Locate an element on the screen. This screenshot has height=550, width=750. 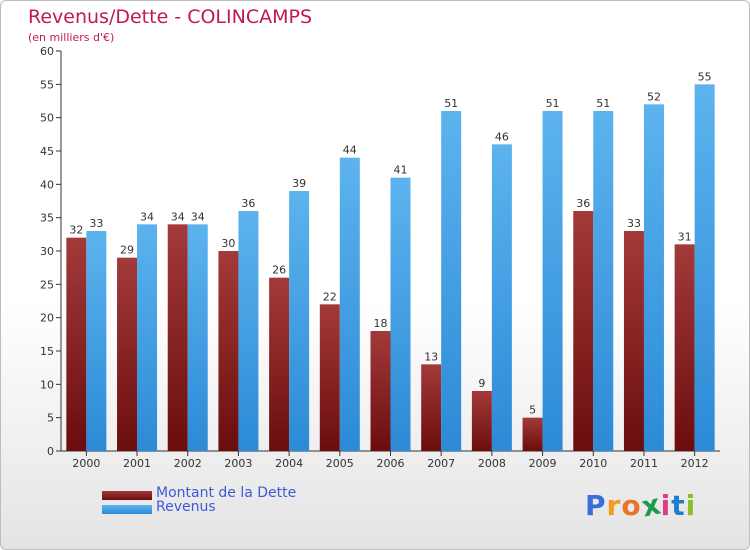
logo-letter: o is located at coordinates (631, 505).